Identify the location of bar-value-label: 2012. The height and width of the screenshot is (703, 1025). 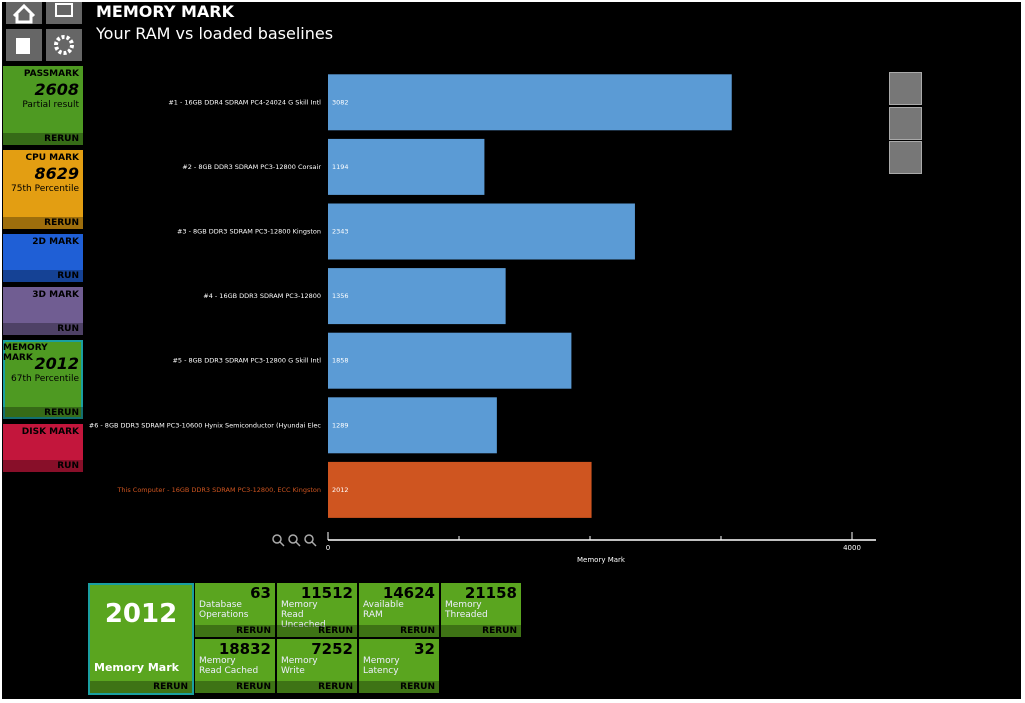
(340, 490).